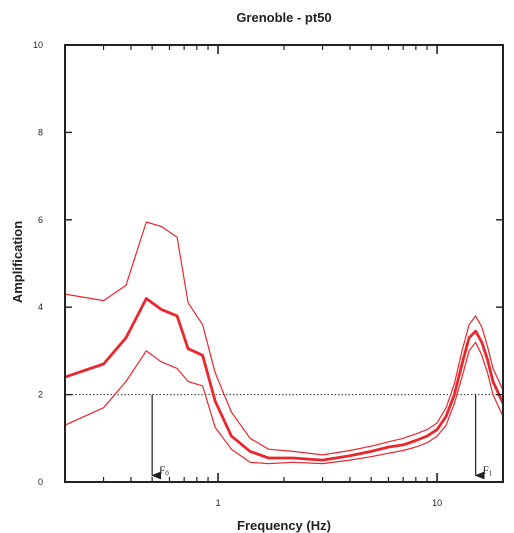 The height and width of the screenshot is (533, 514). I want to click on y-tick-label: 4, so click(40, 307).